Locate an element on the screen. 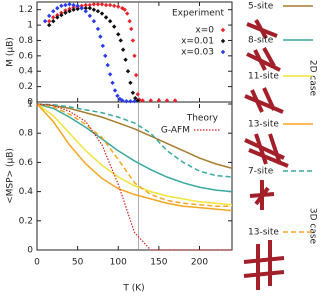 This screenshot has width=321, height=297. legend-title: Experiment is located at coordinates (198, 14).